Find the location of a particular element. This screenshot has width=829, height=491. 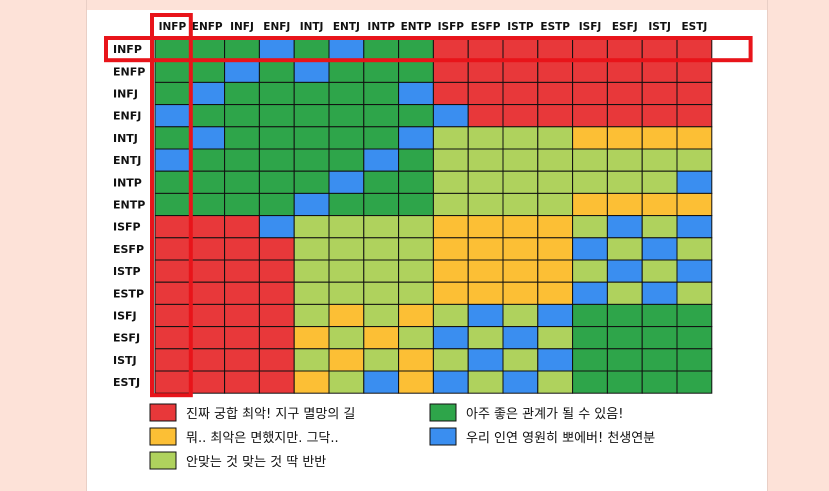

cell-istp-estp is located at coordinates (555, 271).